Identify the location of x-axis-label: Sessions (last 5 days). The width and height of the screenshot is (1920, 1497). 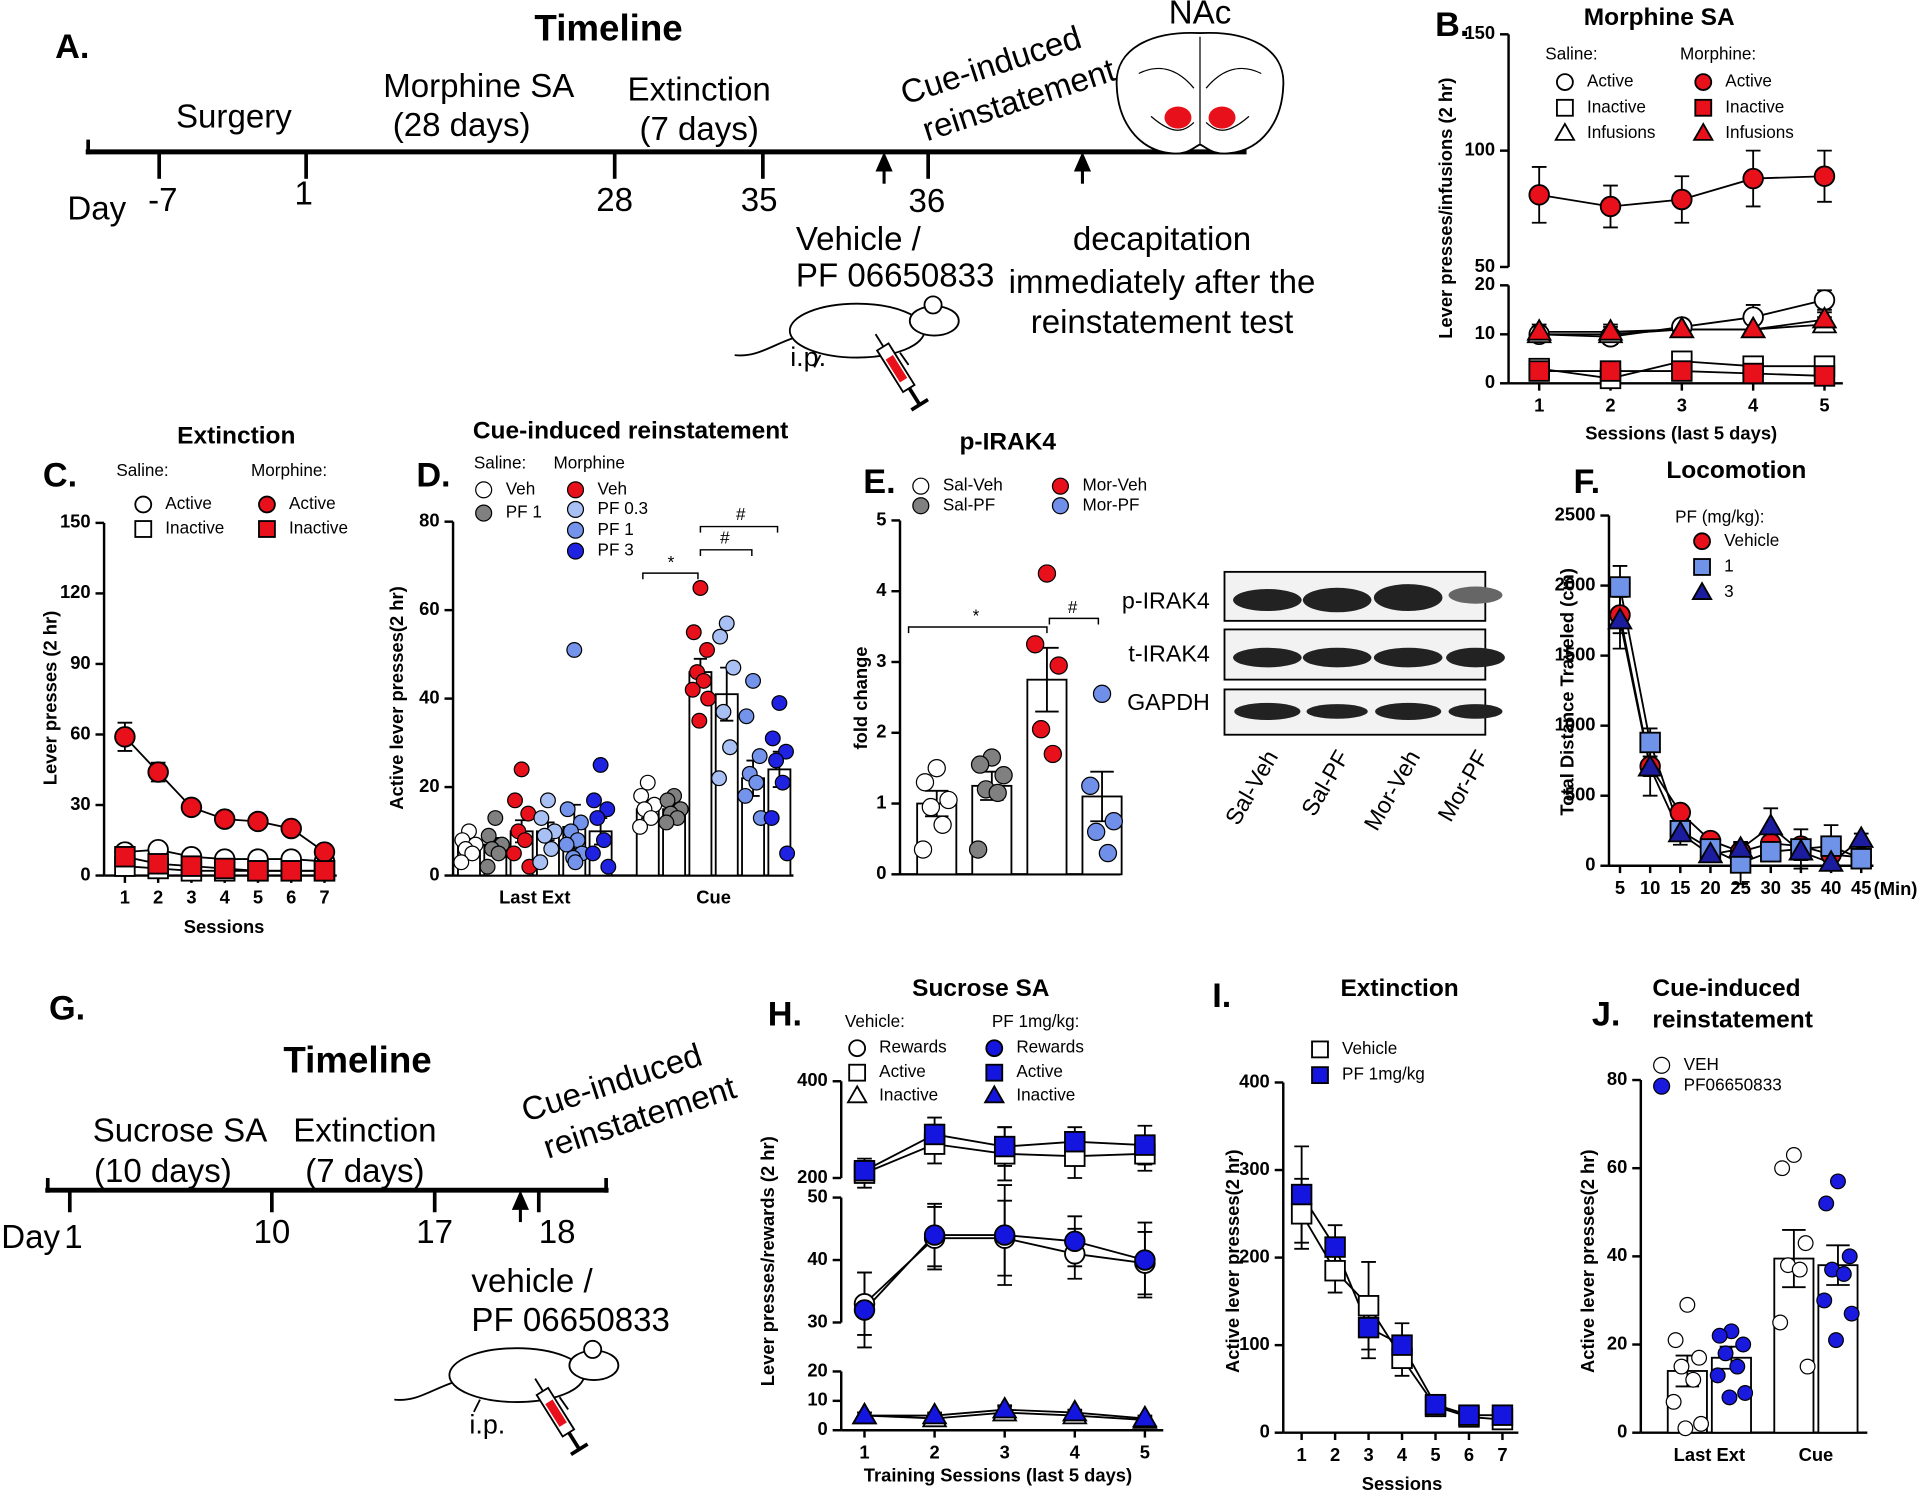
(1681, 433).